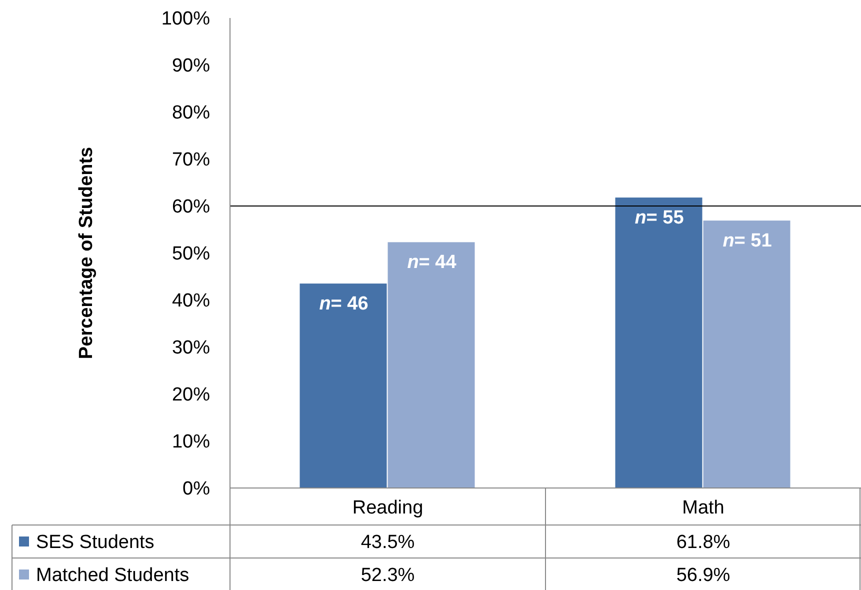  I want to click on y-tick-label: 10%, so click(191, 442).